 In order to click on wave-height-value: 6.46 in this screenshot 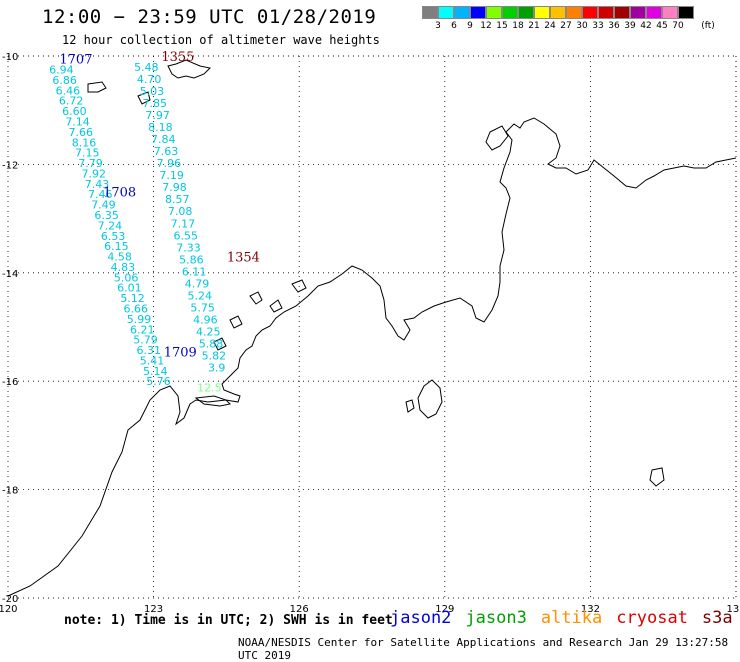, I will do `click(68, 90)`.